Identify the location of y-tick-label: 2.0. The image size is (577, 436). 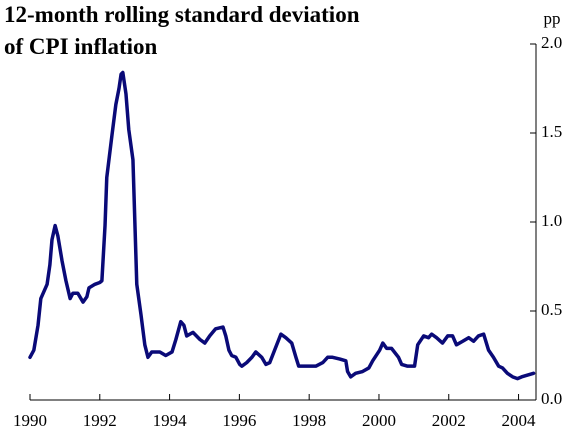
(551, 42).